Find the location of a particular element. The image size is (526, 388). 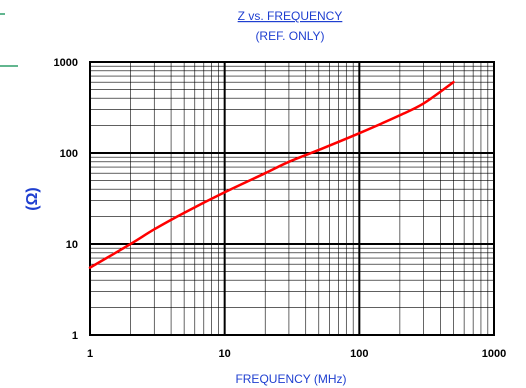

x-tick-label: 100 is located at coordinates (359, 354).